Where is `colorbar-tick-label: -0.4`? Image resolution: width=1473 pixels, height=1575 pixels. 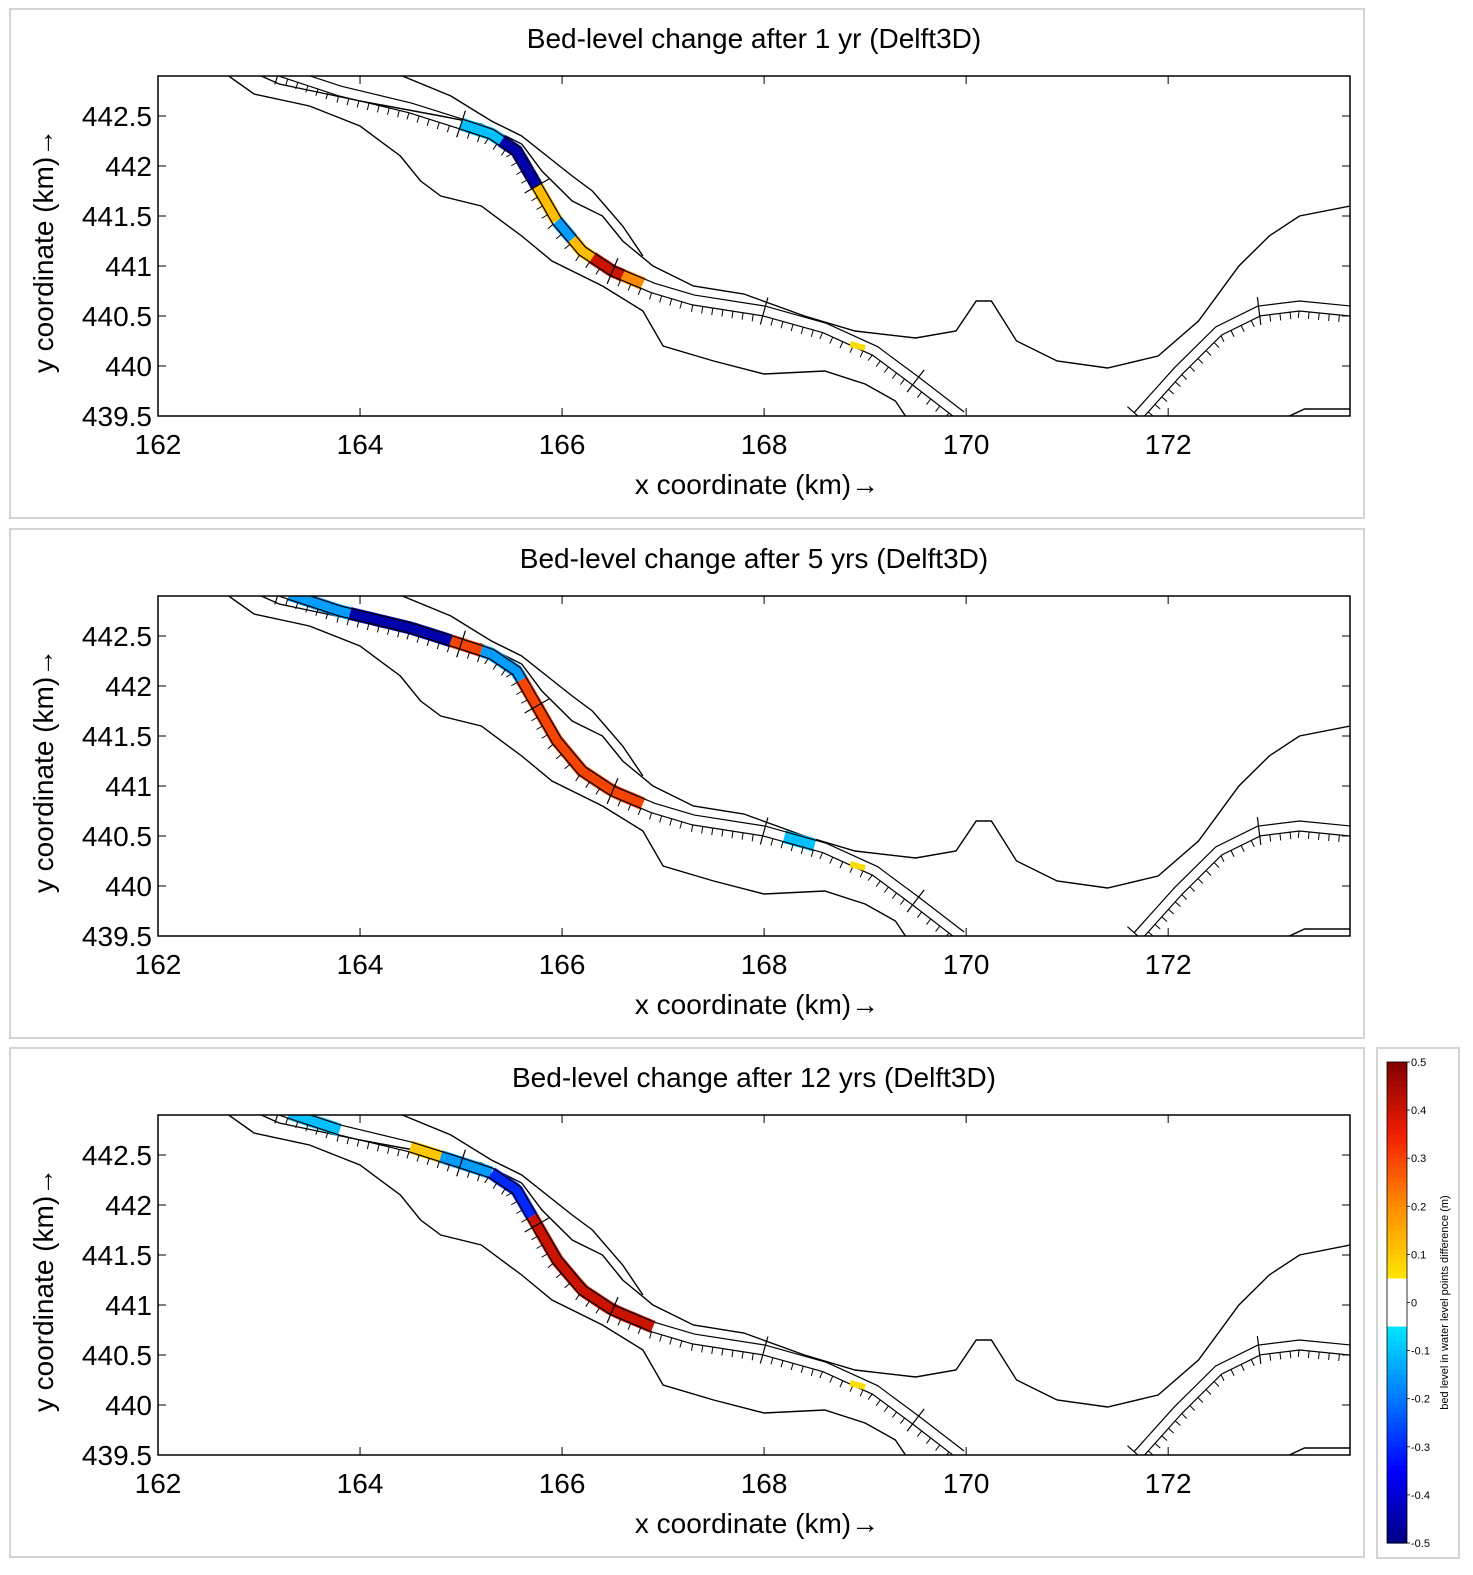 colorbar-tick-label: -0.4 is located at coordinates (1420, 1496).